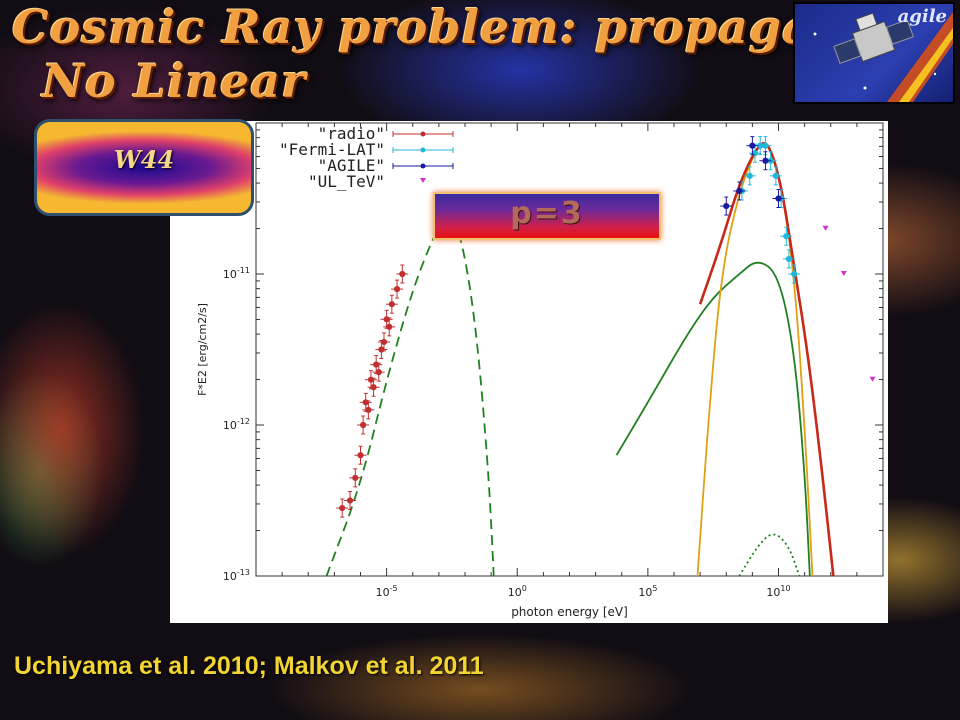 The width and height of the screenshot is (960, 720). Describe the element at coordinates (769, 555) in the screenshot. I see `model-curve-bremsstrahlung` at that location.